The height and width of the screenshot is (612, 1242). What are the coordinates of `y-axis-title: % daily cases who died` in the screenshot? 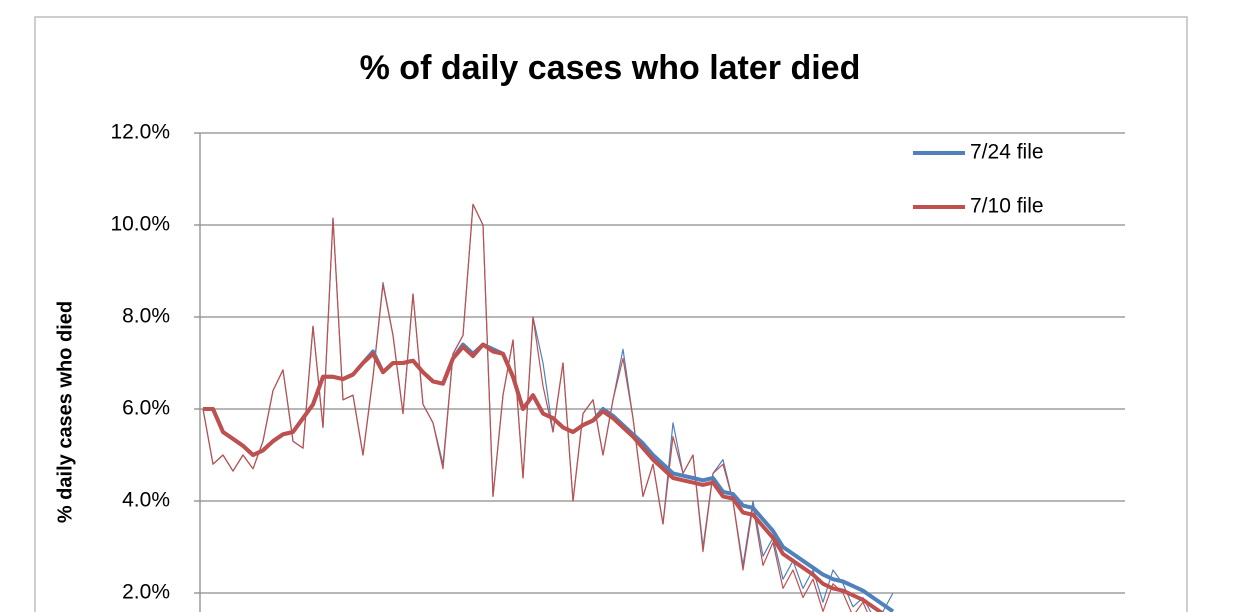 It's located at (65, 412).